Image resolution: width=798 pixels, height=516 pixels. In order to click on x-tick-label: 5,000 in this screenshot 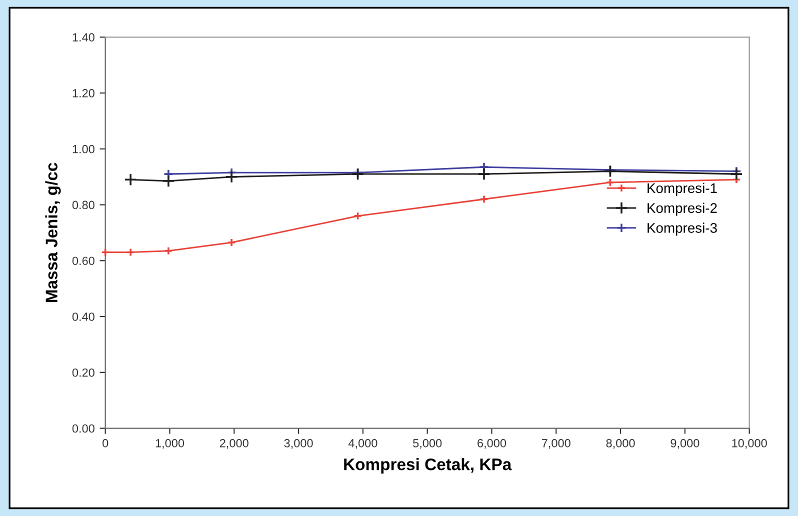, I will do `click(427, 444)`.